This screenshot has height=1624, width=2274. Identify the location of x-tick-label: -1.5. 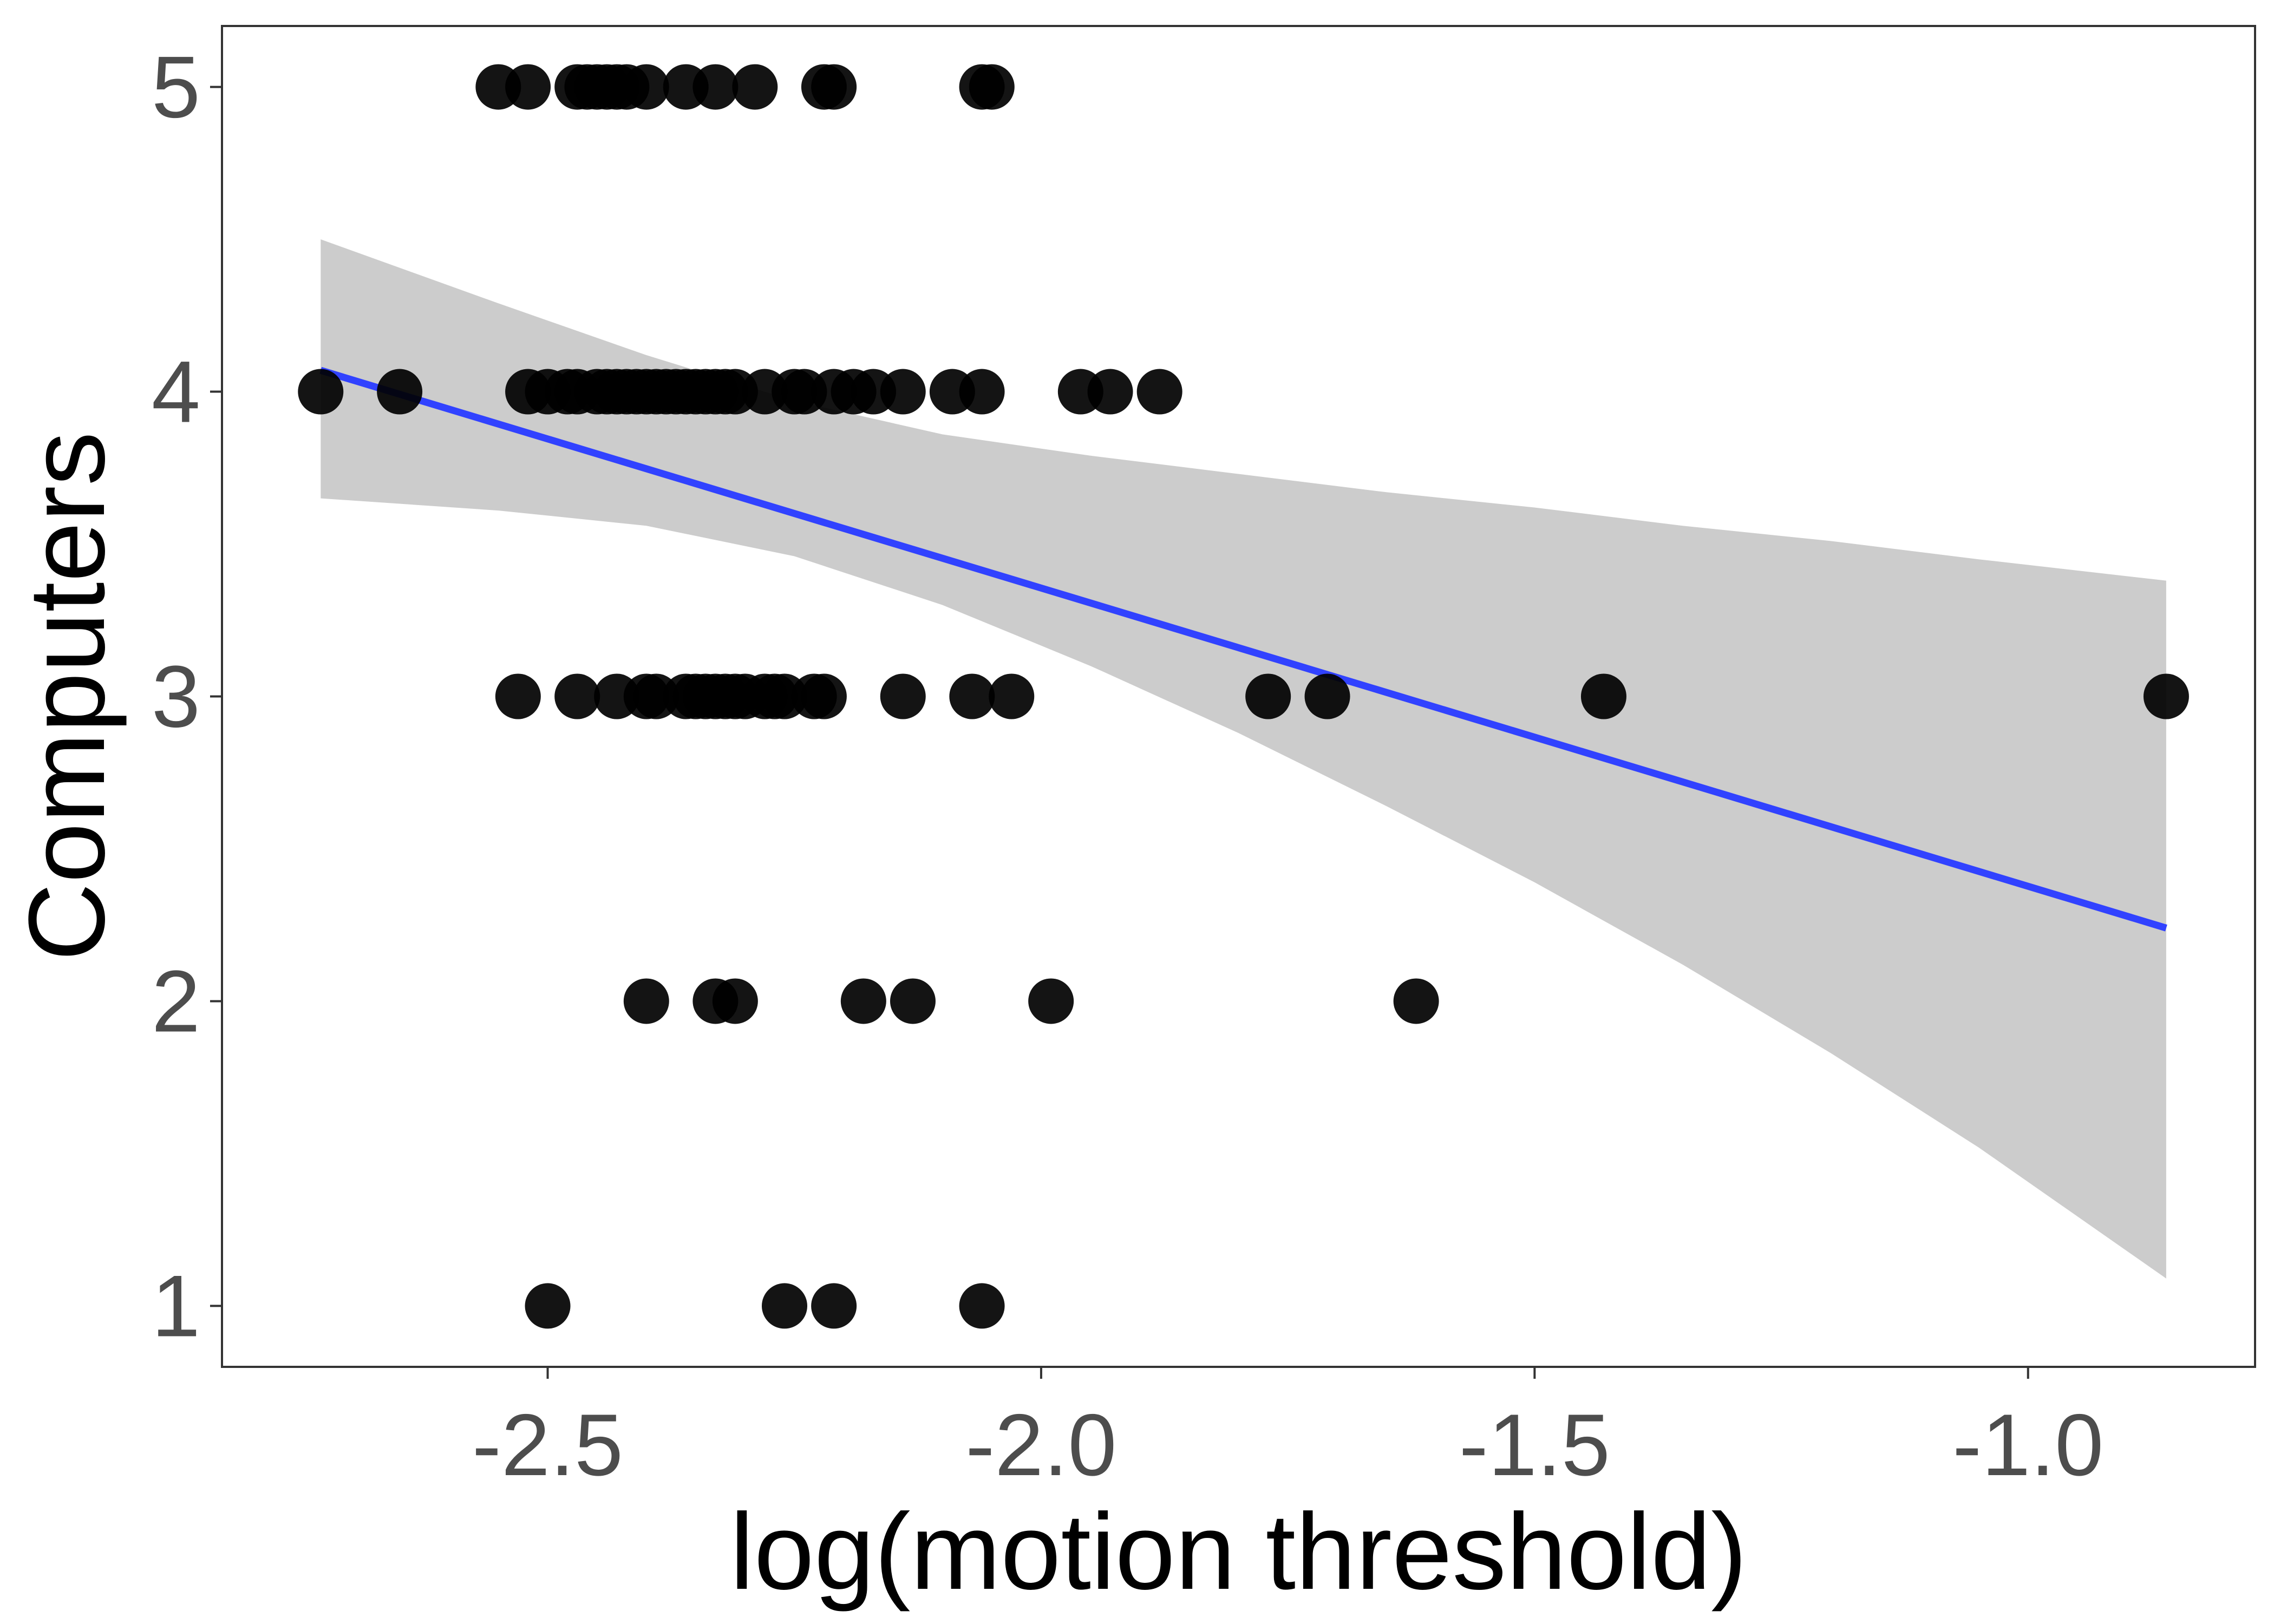
(1534, 1445).